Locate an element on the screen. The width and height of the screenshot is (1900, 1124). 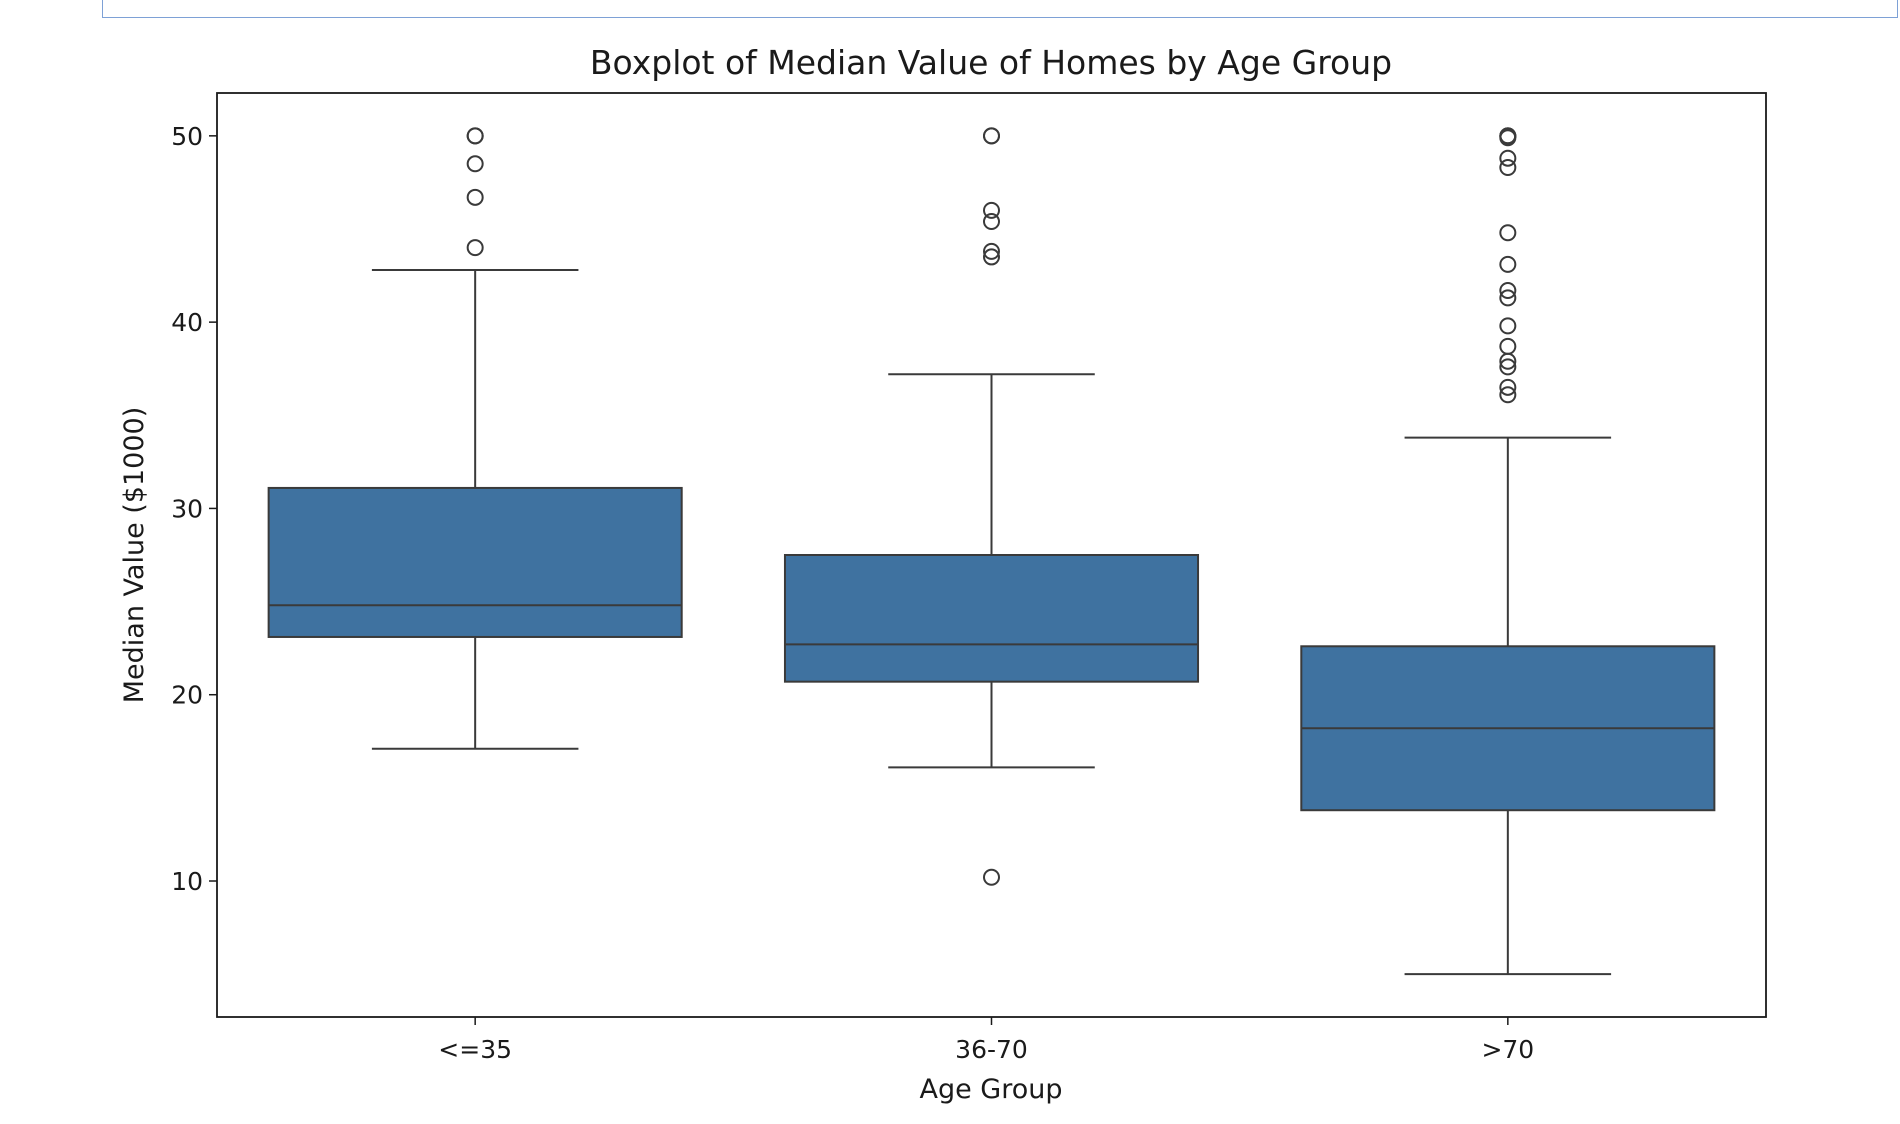
y-tick-label: 10 is located at coordinates (187, 881).